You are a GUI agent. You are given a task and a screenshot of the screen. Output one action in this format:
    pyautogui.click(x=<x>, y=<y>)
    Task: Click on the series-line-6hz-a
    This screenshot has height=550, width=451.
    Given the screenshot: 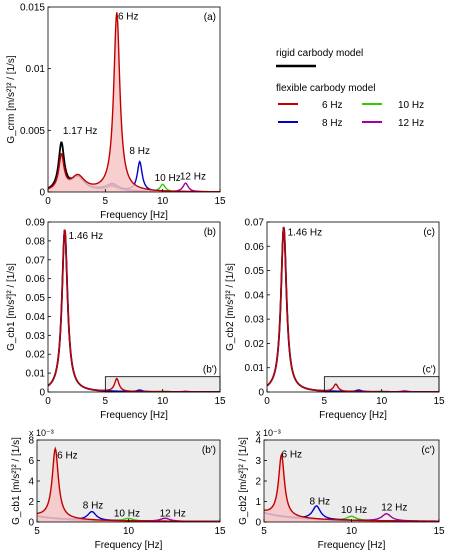 What is the action you would take?
    pyautogui.click(x=134, y=102)
    